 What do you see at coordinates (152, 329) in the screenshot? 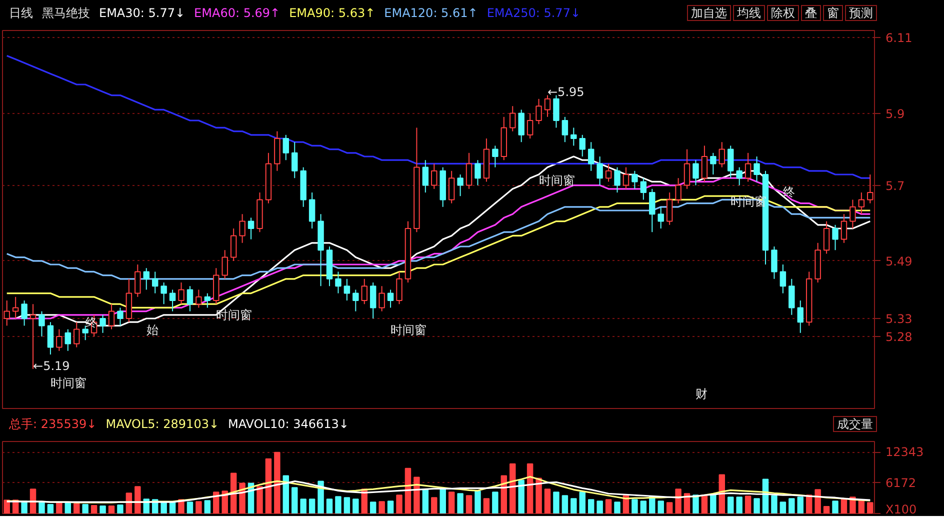
I see `annotation: 始` at bounding box center [152, 329].